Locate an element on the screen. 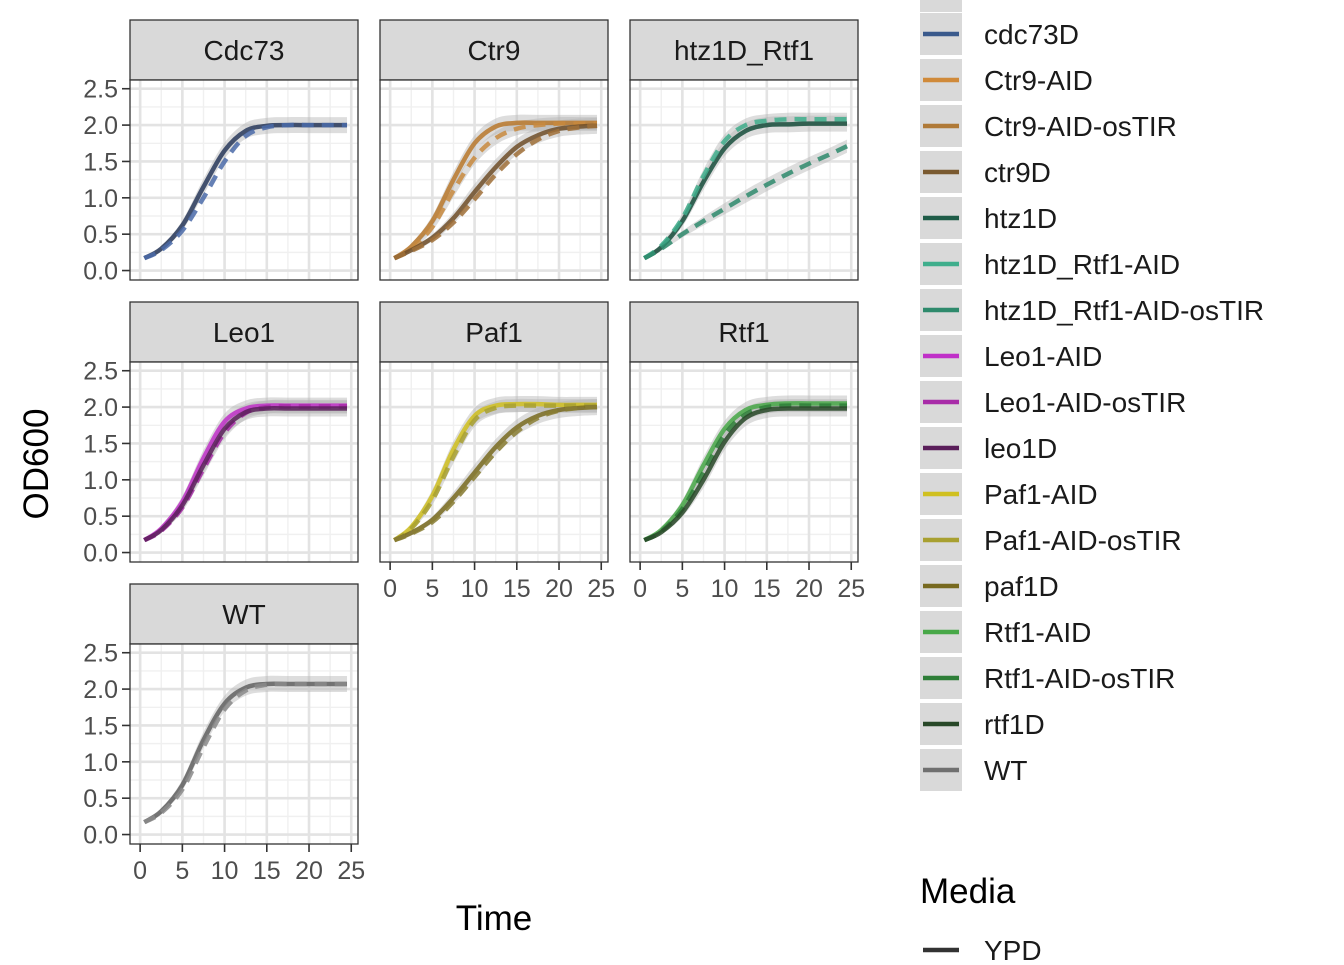 The image size is (1344, 965). legend-item-label: paf1D is located at coordinates (1021, 586).